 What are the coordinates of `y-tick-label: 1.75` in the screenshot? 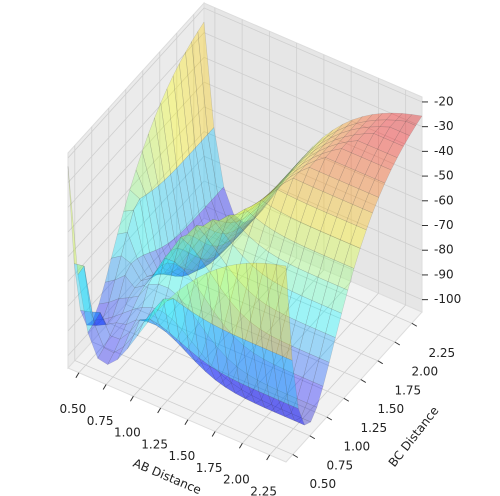 It's located at (407, 390).